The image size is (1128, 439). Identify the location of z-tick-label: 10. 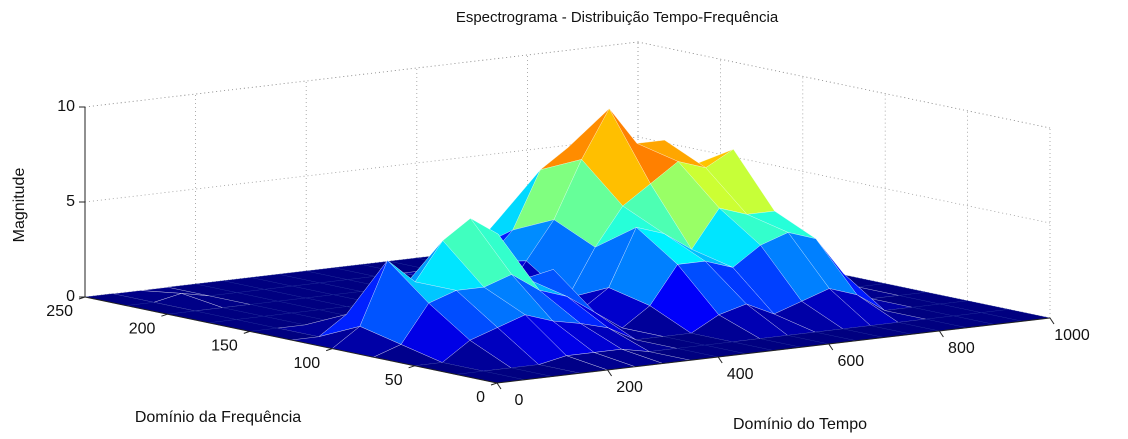
(66, 106).